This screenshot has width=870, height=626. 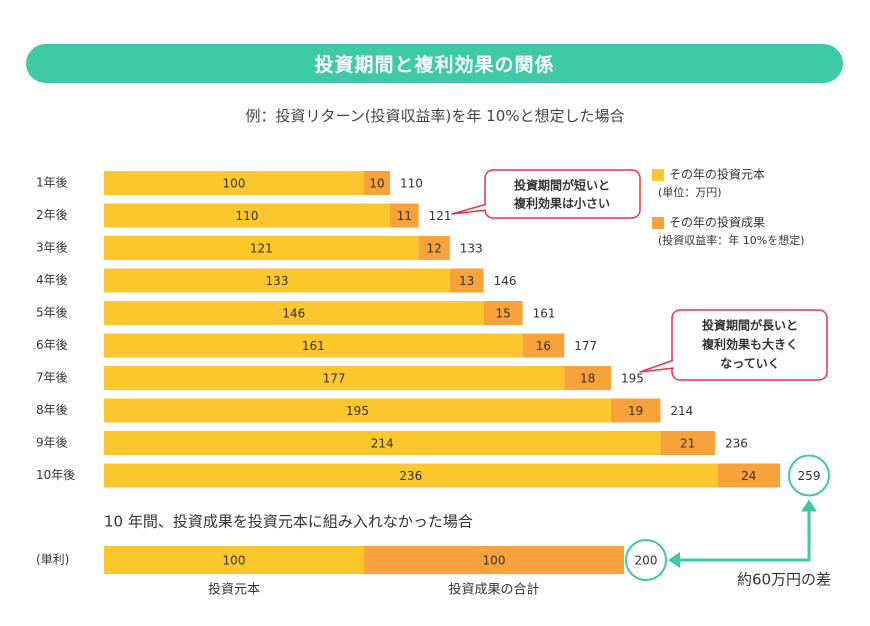 I want to click on simple-total-circle, so click(x=646, y=560).